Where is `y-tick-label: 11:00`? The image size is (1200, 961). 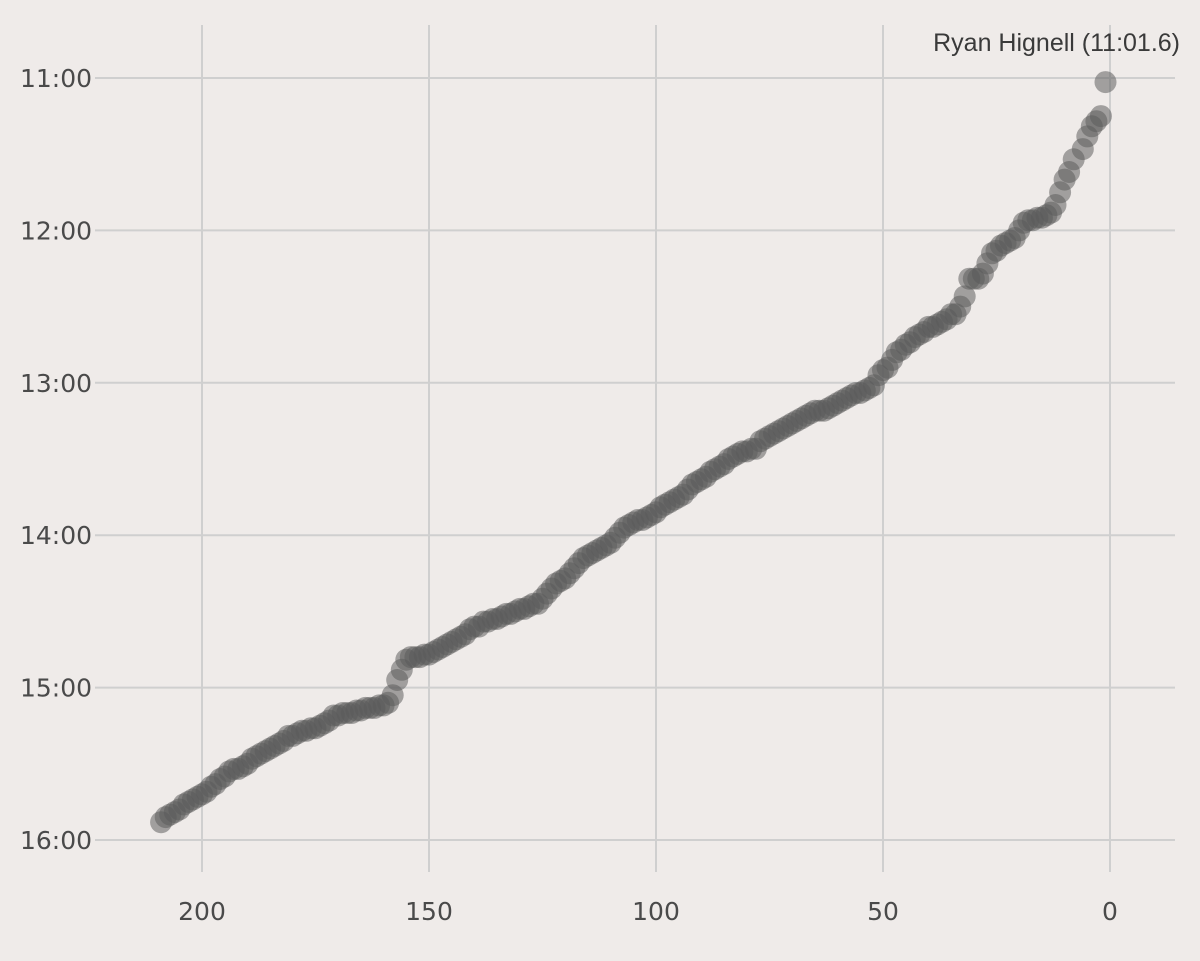 y-tick-label: 11:00 is located at coordinates (56, 78).